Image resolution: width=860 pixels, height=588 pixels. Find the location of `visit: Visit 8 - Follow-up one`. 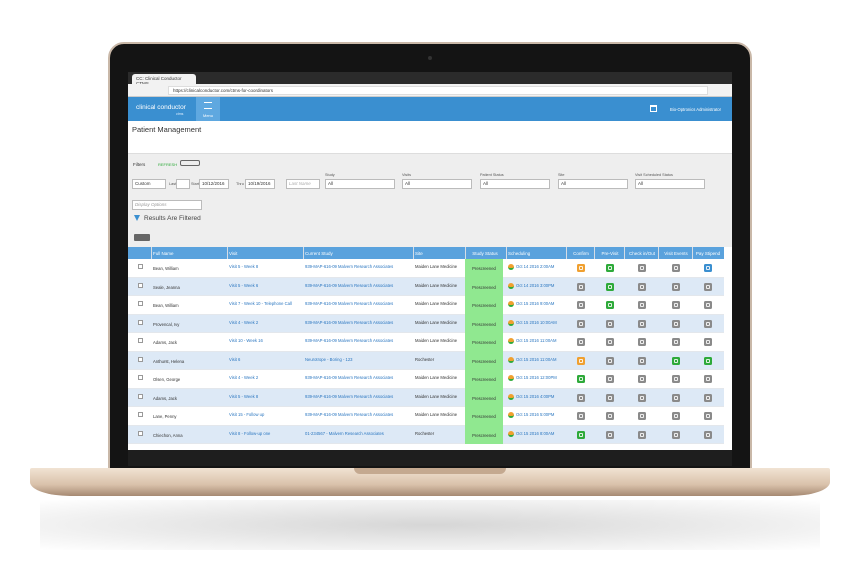

visit: Visit 8 - Follow-up one is located at coordinates (250, 433).